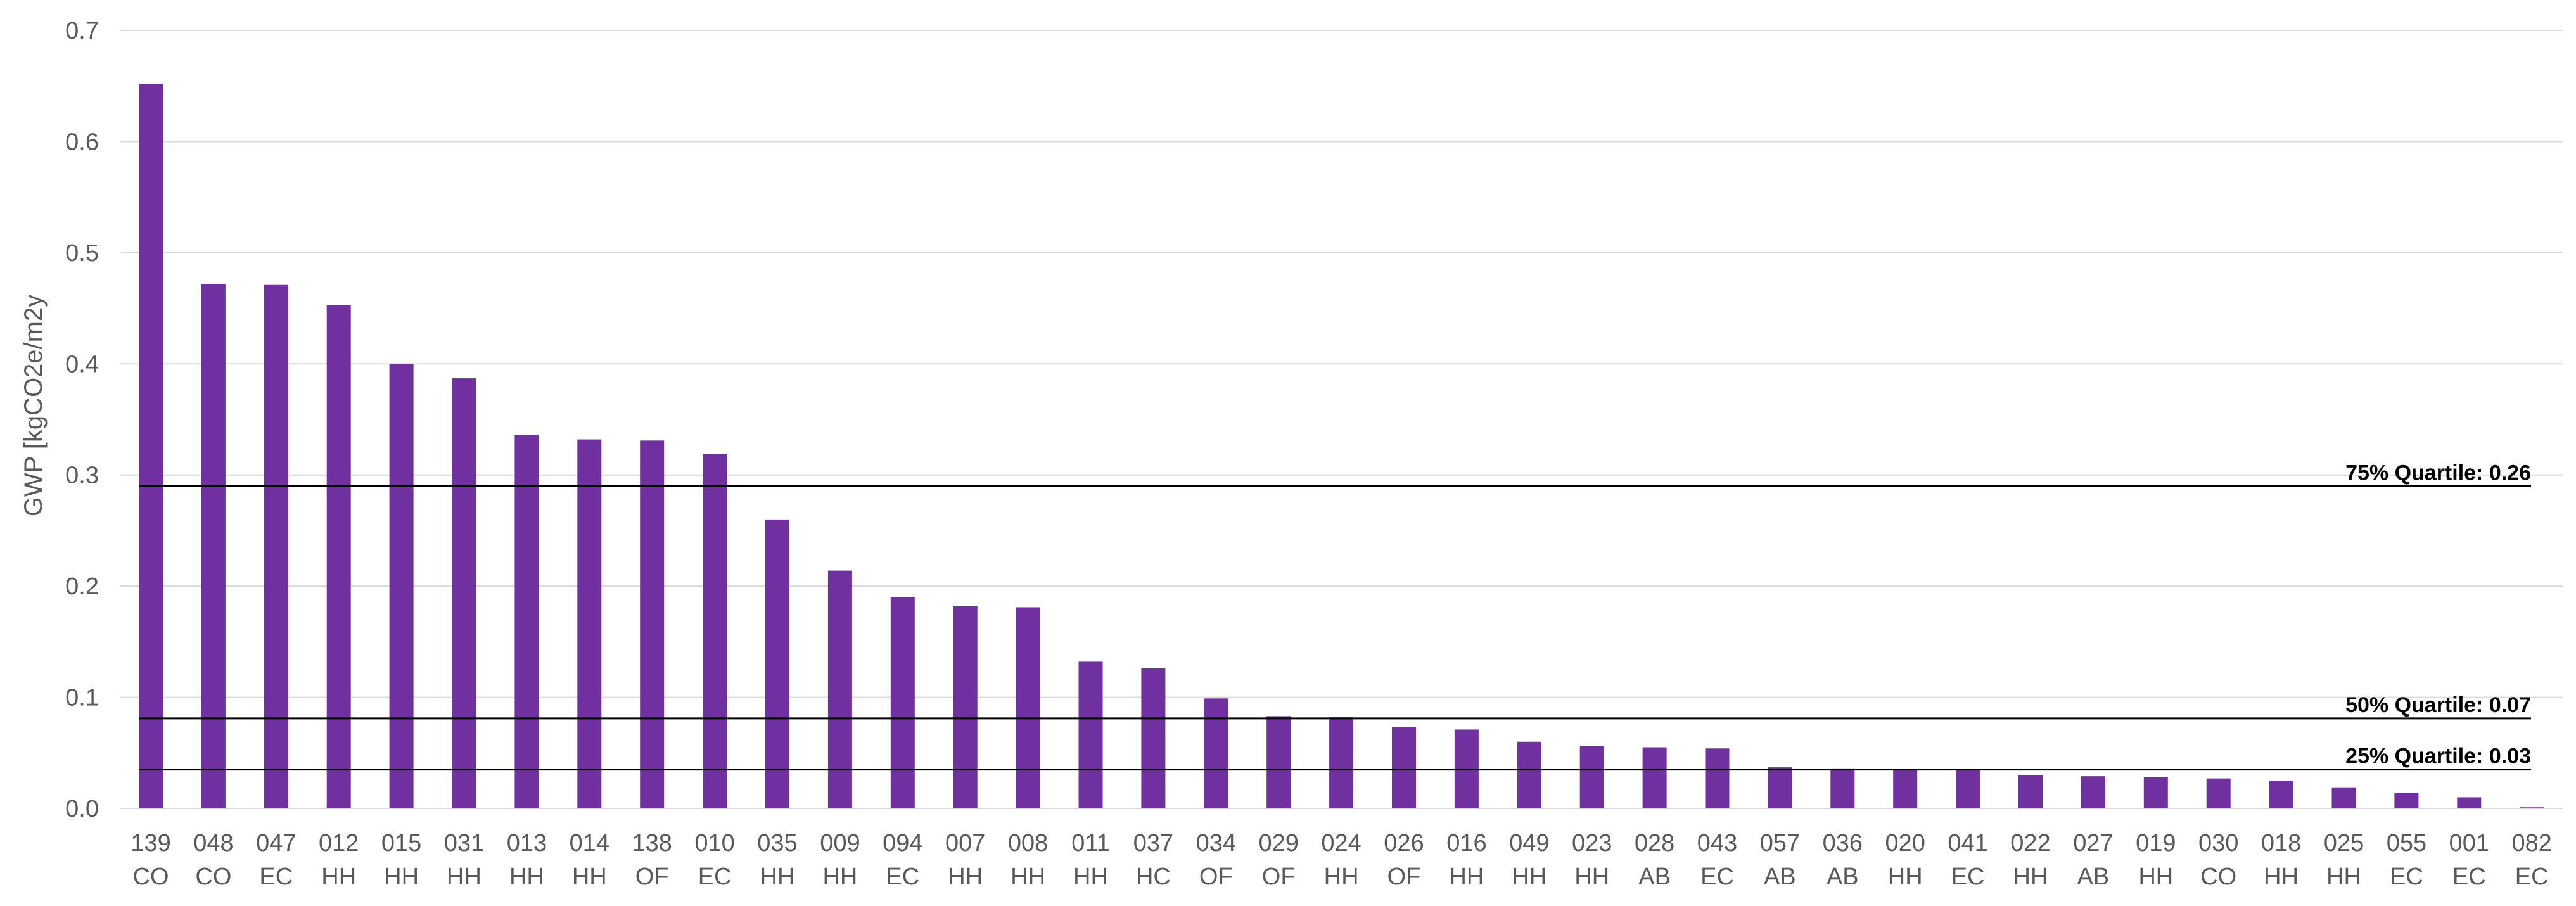 The width and height of the screenshot is (2576, 906). I want to click on category-label-id: 082, so click(2531, 843).